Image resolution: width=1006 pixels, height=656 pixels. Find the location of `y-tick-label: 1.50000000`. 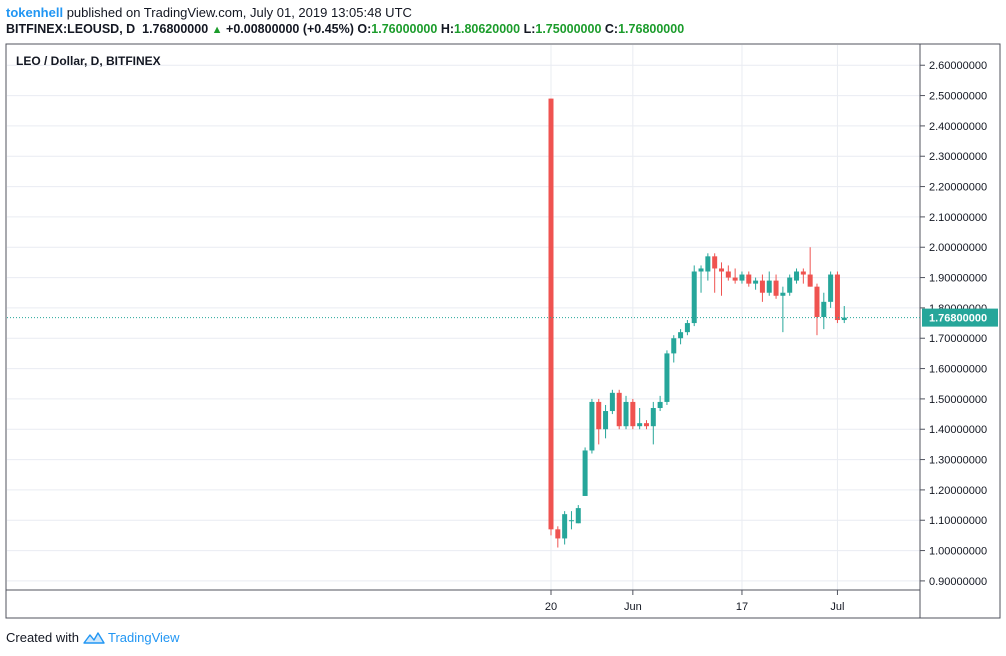

y-tick-label: 1.50000000 is located at coordinates (958, 400).